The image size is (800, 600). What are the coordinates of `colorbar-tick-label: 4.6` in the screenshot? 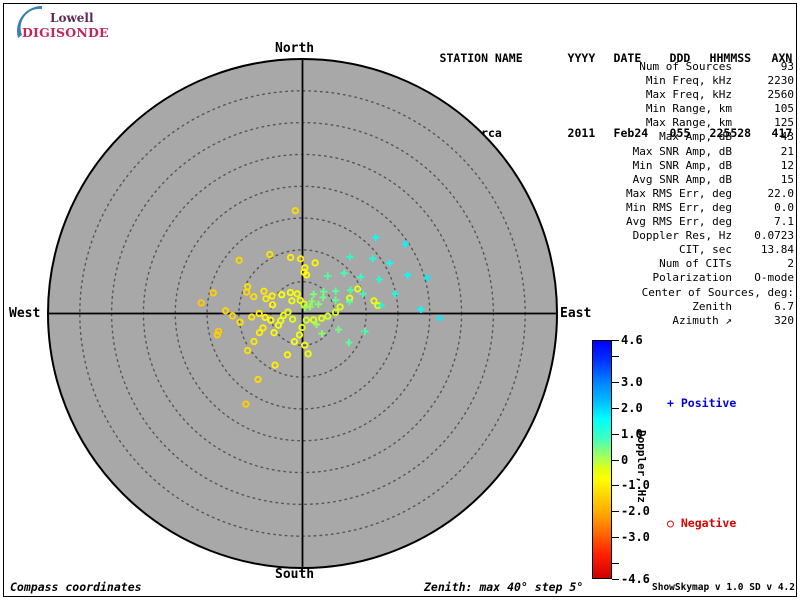 It's located at (632, 340).